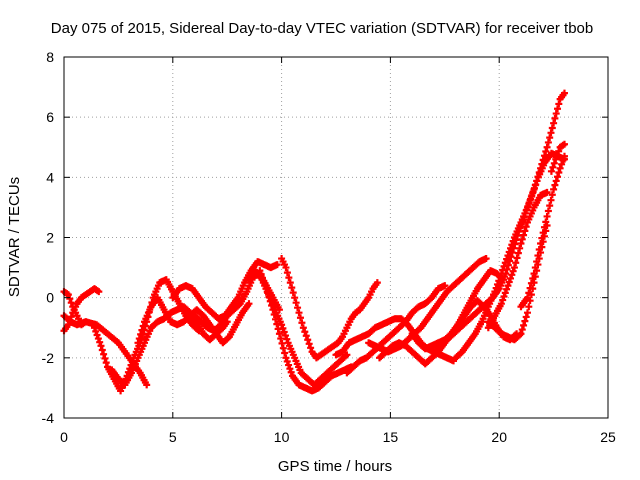 The image size is (640, 480). What do you see at coordinates (50, 57) in the screenshot?
I see `y-tick-label: 8` at bounding box center [50, 57].